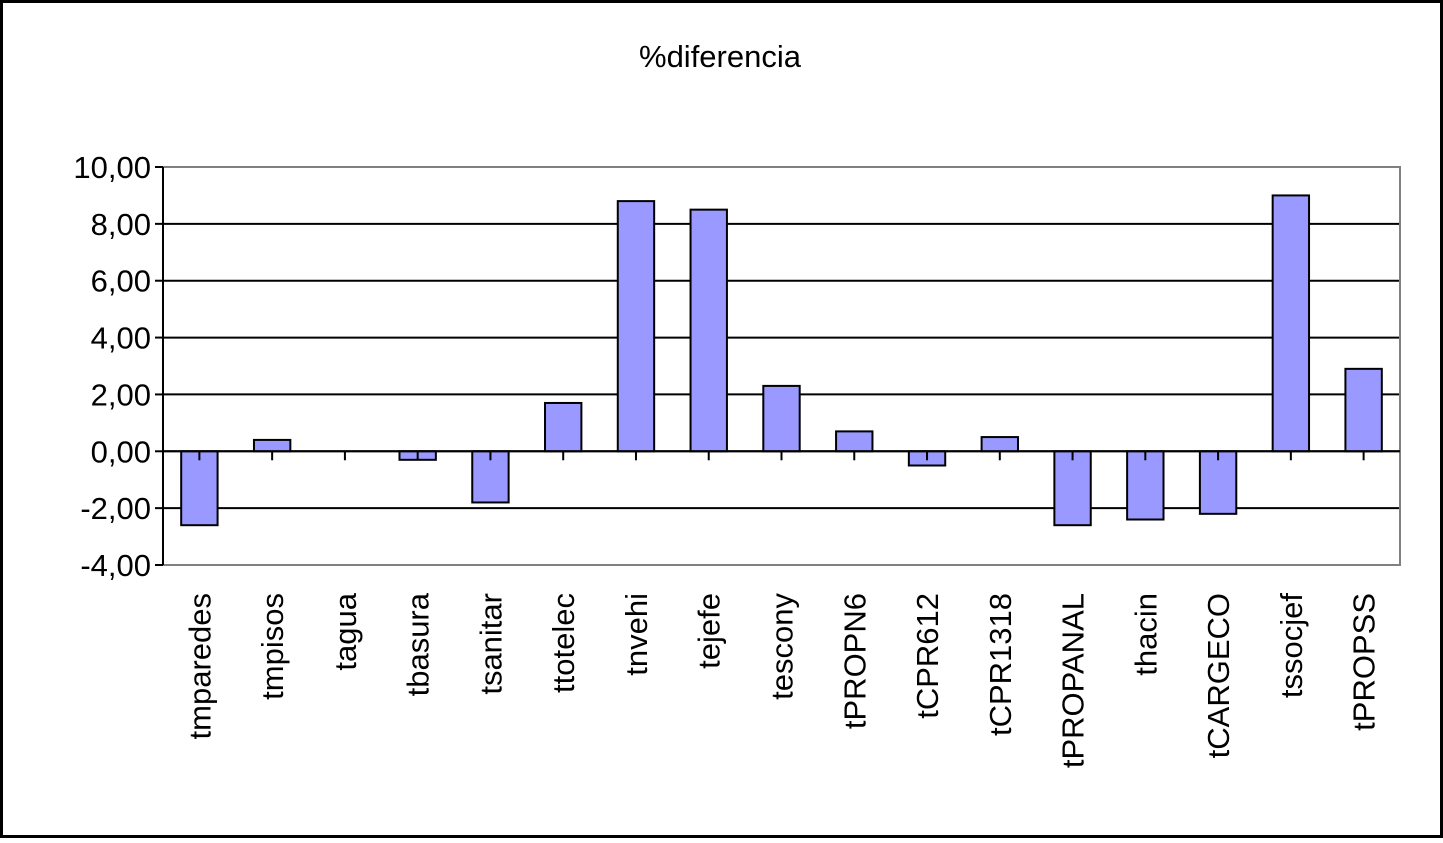  What do you see at coordinates (1145, 485) in the screenshot?
I see `bar-thacin` at bounding box center [1145, 485].